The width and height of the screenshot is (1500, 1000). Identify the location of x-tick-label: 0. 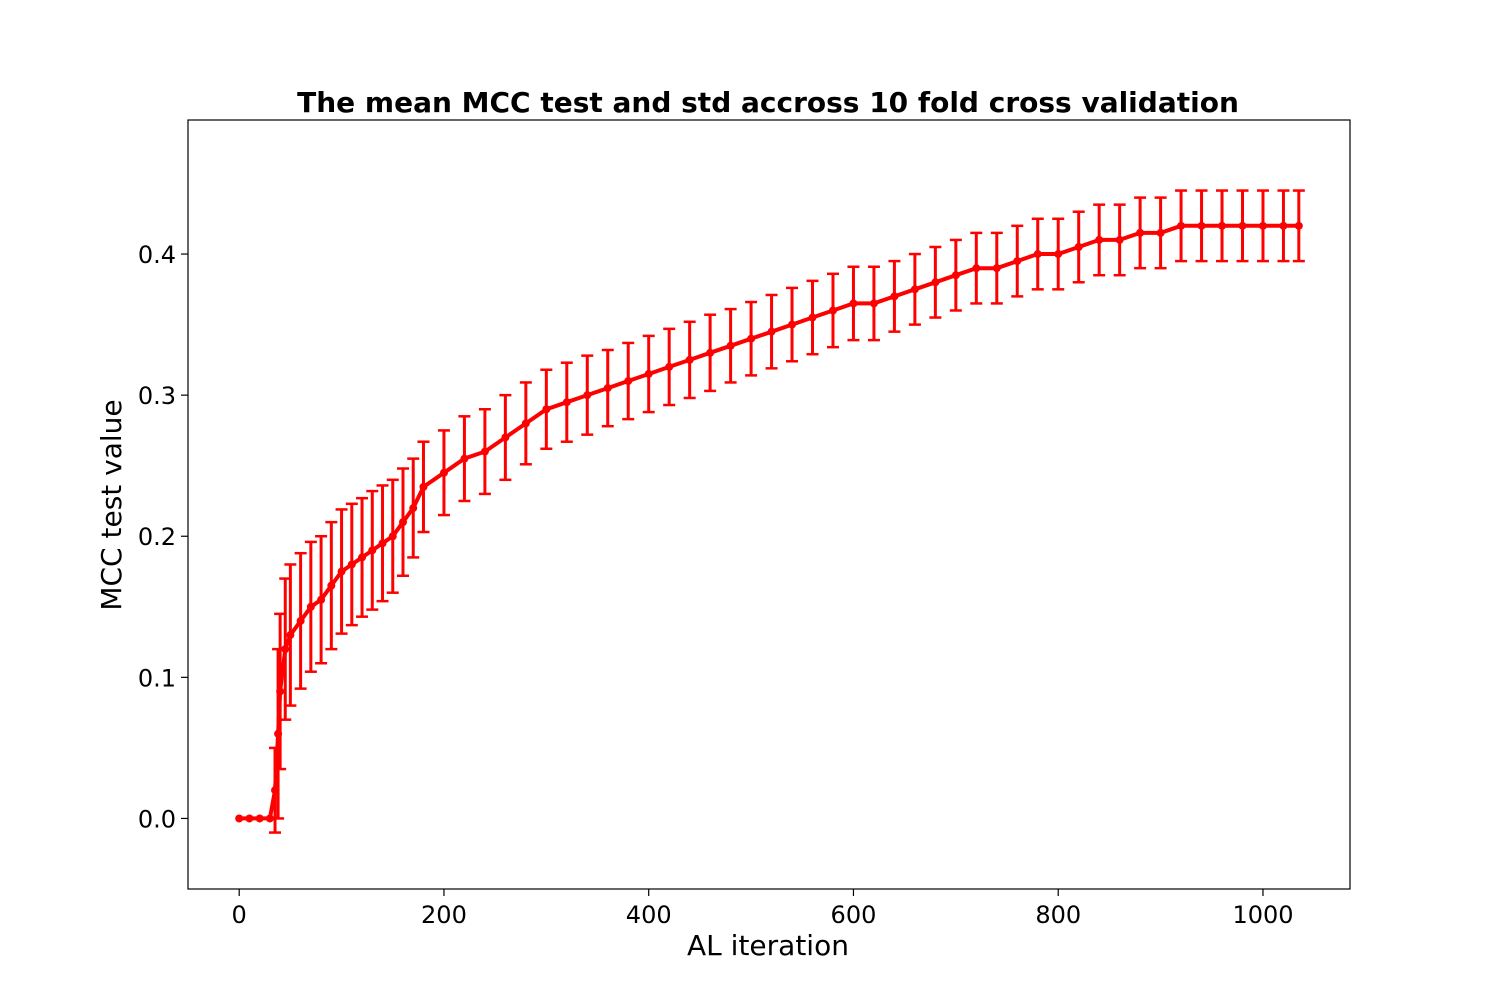
(239, 915).